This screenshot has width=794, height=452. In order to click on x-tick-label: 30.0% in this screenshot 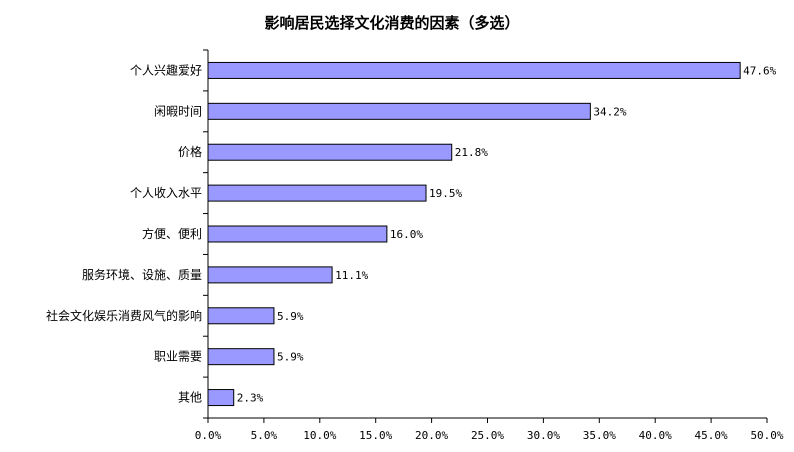, I will do `click(543, 435)`.